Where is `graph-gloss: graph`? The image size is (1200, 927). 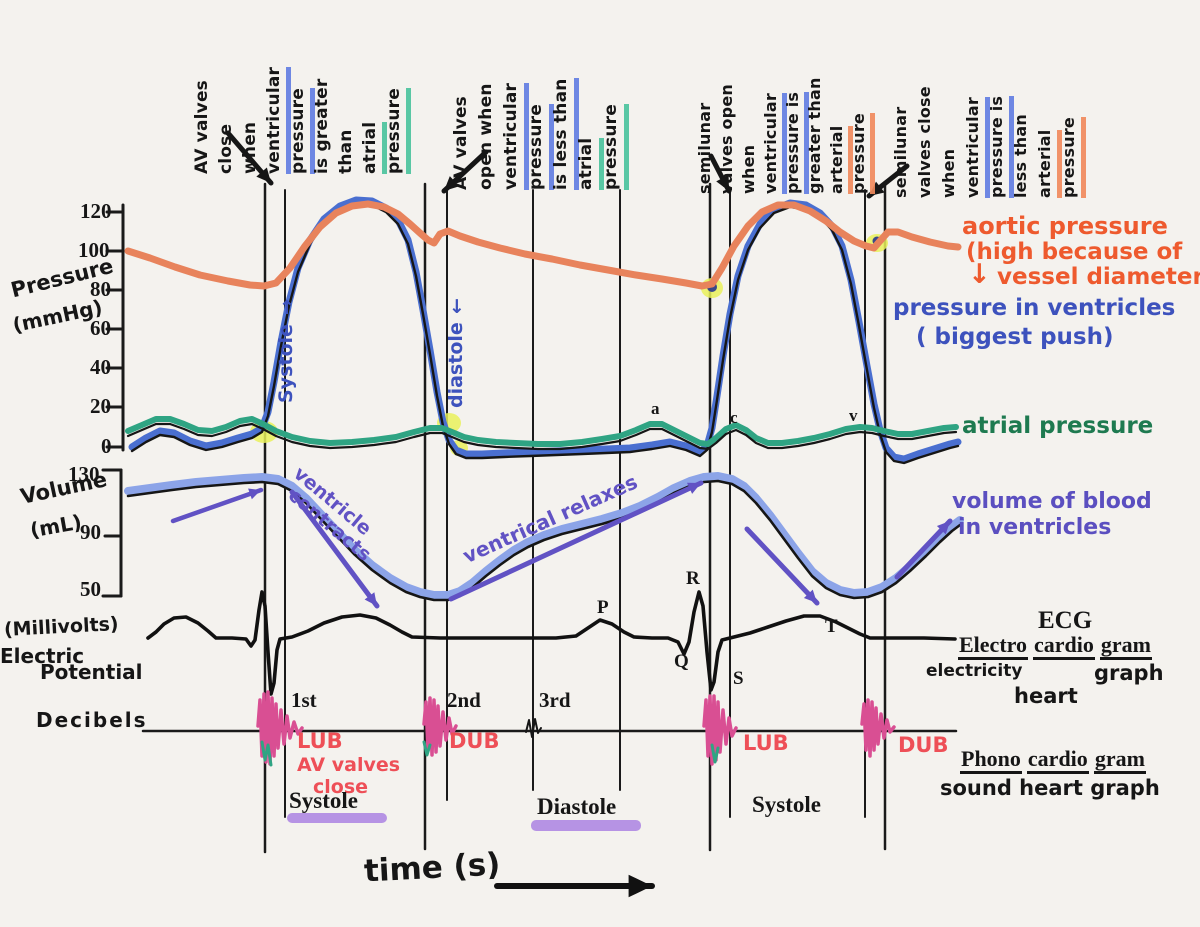
graph-gloss: graph is located at coordinates (1129, 673).